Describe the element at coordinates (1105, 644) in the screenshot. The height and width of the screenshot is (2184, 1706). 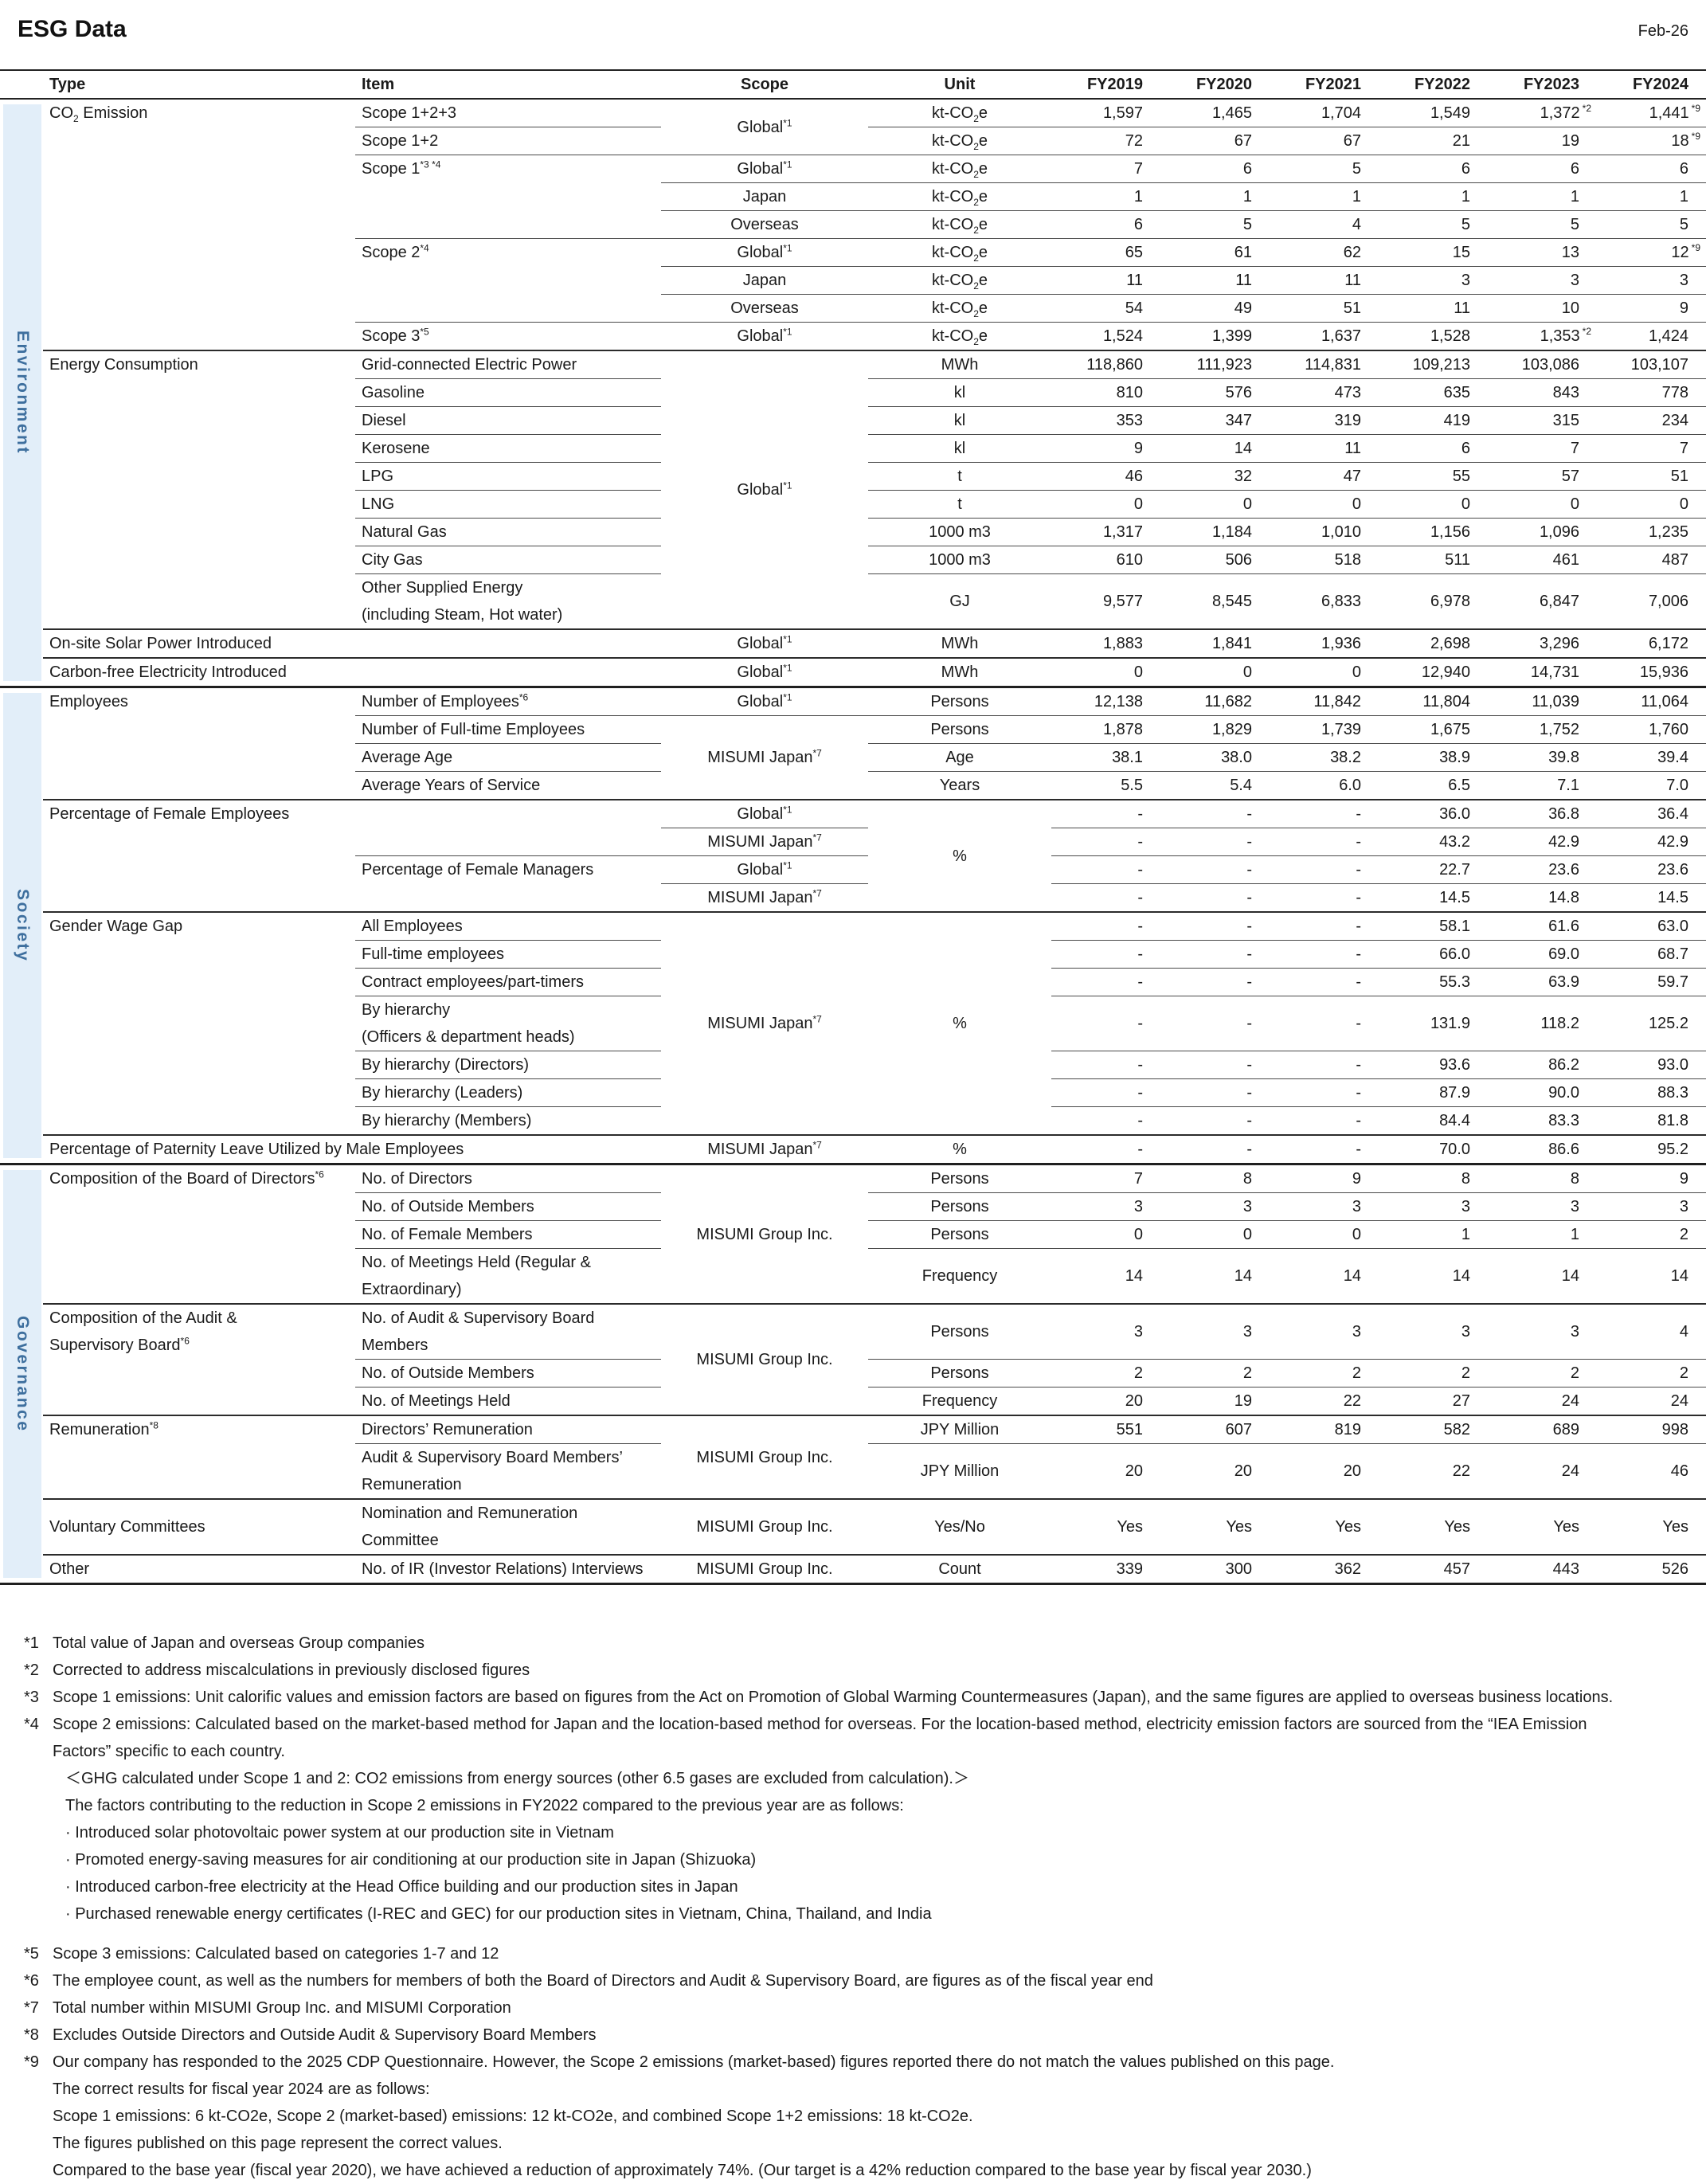
I see `value-cell: 1,883` at that location.